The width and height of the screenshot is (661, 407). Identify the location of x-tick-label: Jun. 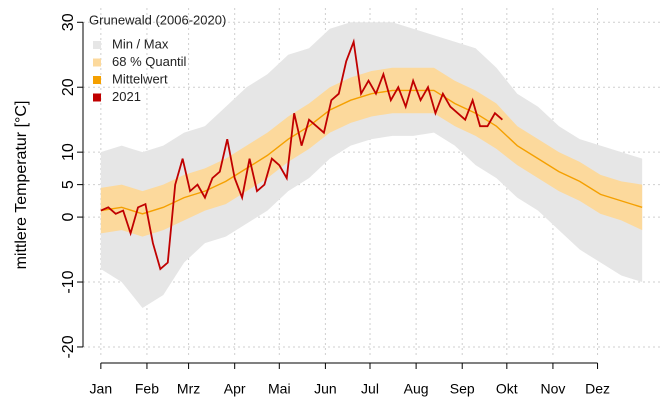
(325, 389).